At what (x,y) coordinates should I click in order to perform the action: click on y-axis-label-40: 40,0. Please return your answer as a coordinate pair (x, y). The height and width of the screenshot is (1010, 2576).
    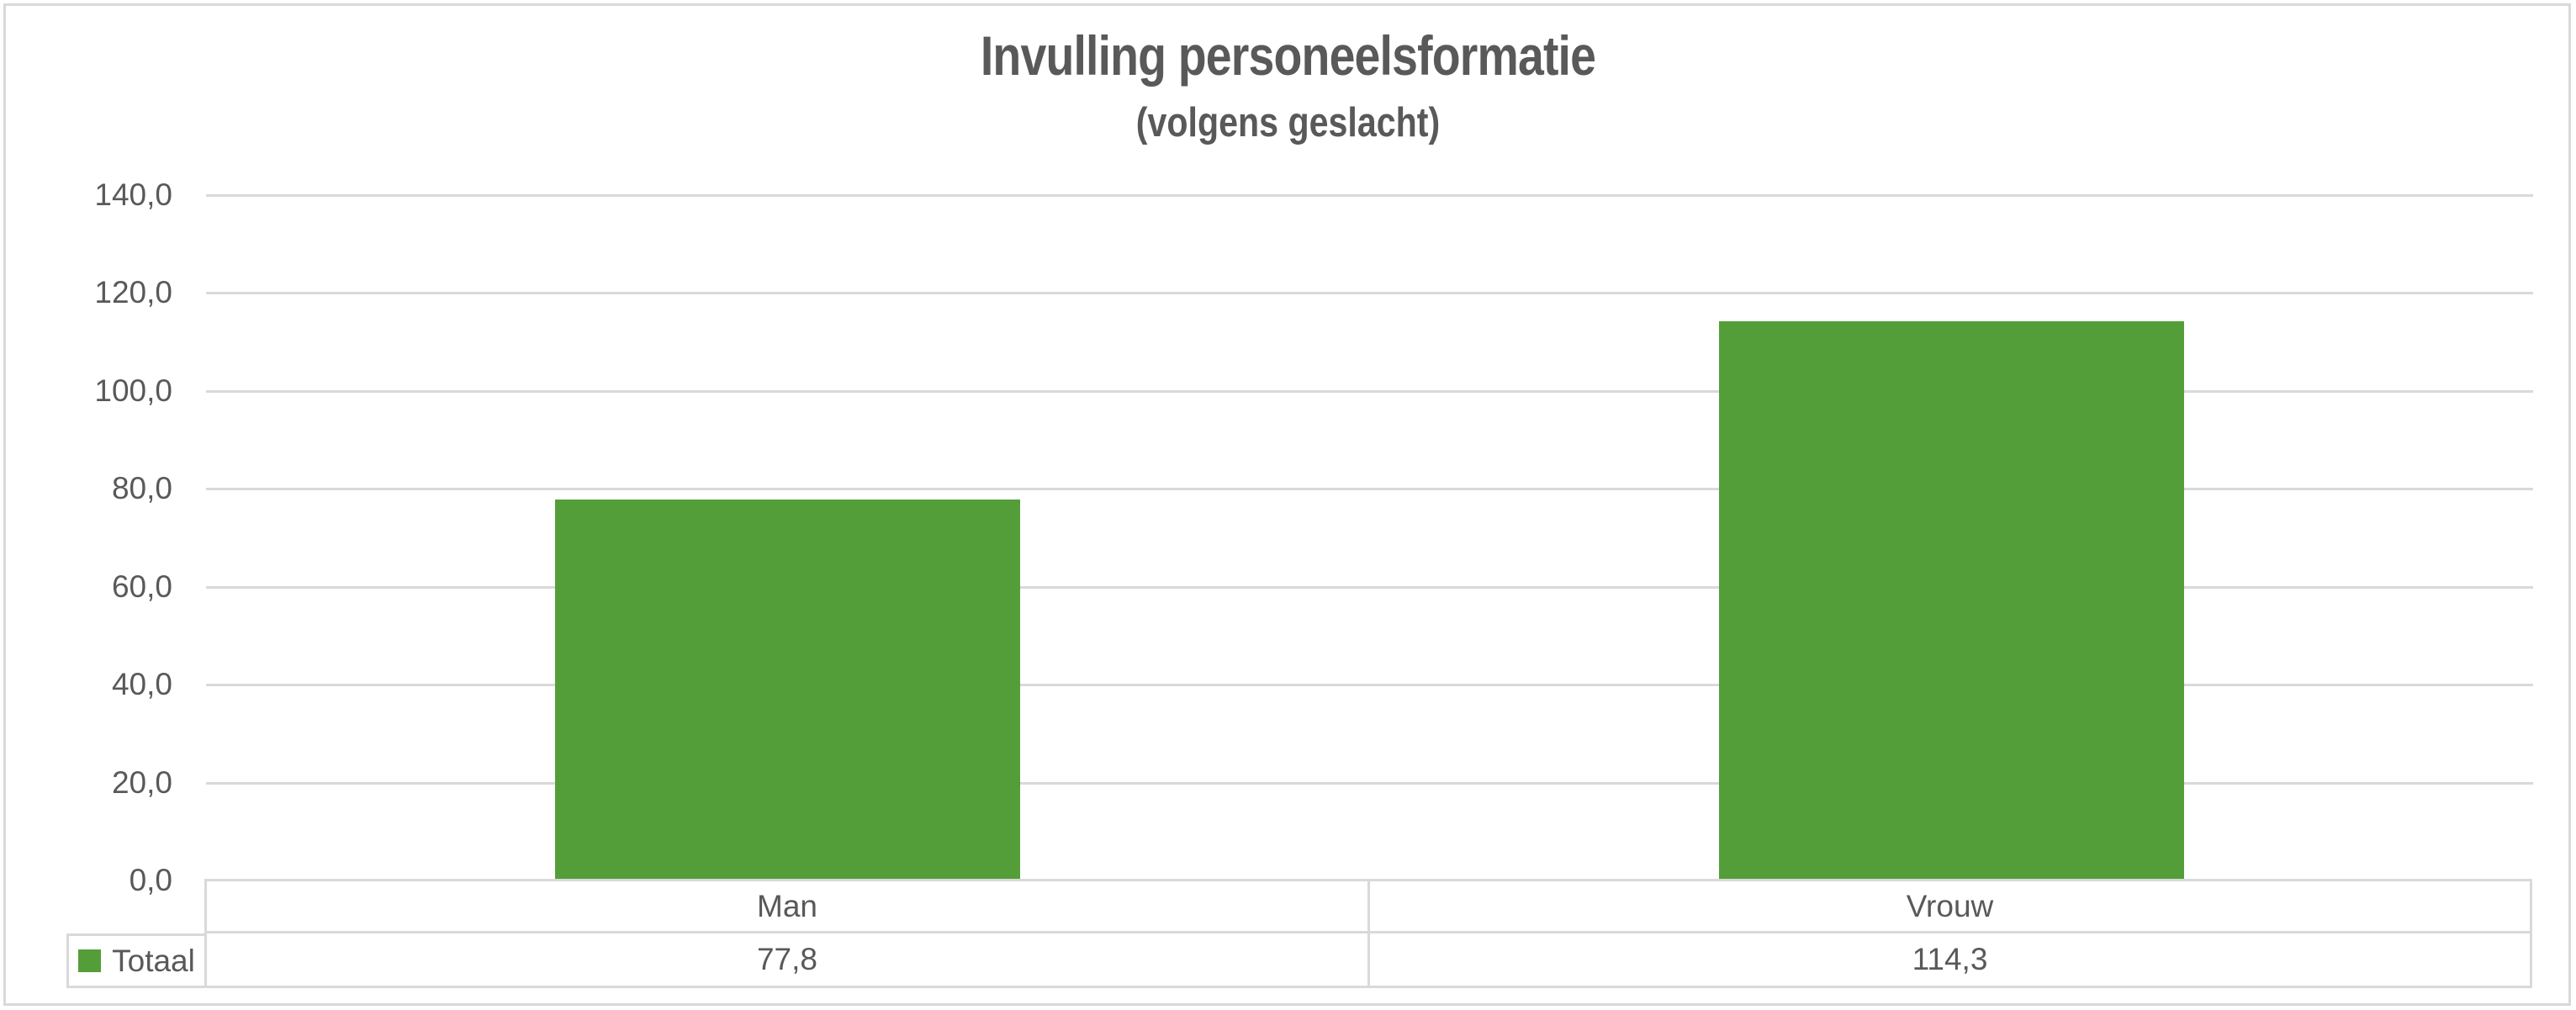
    Looking at the image, I should click on (141, 684).